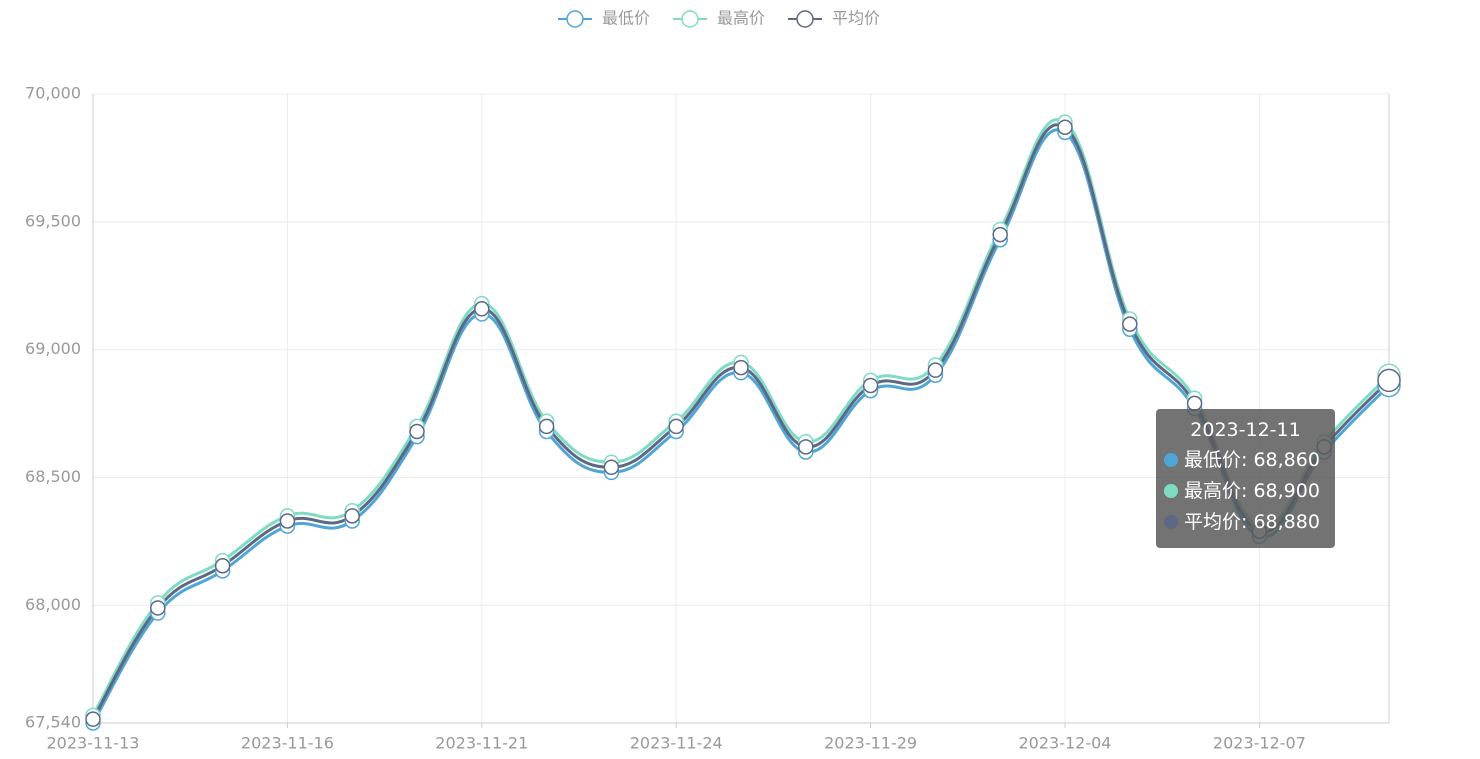 The image size is (1480, 759). Describe the element at coordinates (53, 604) in the screenshot. I see `y-tick-label: 68,000` at that location.